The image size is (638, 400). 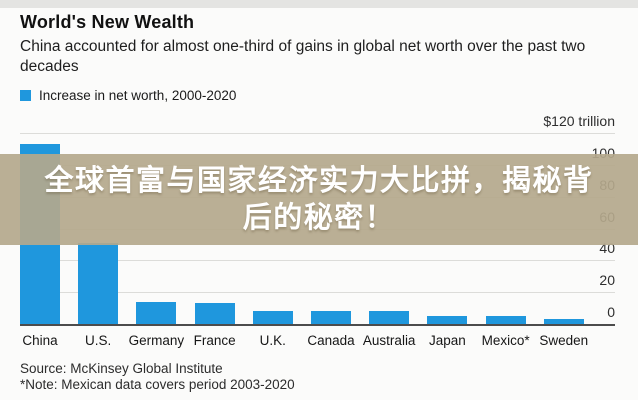 I want to click on legend-swatch-icon, so click(x=25, y=95).